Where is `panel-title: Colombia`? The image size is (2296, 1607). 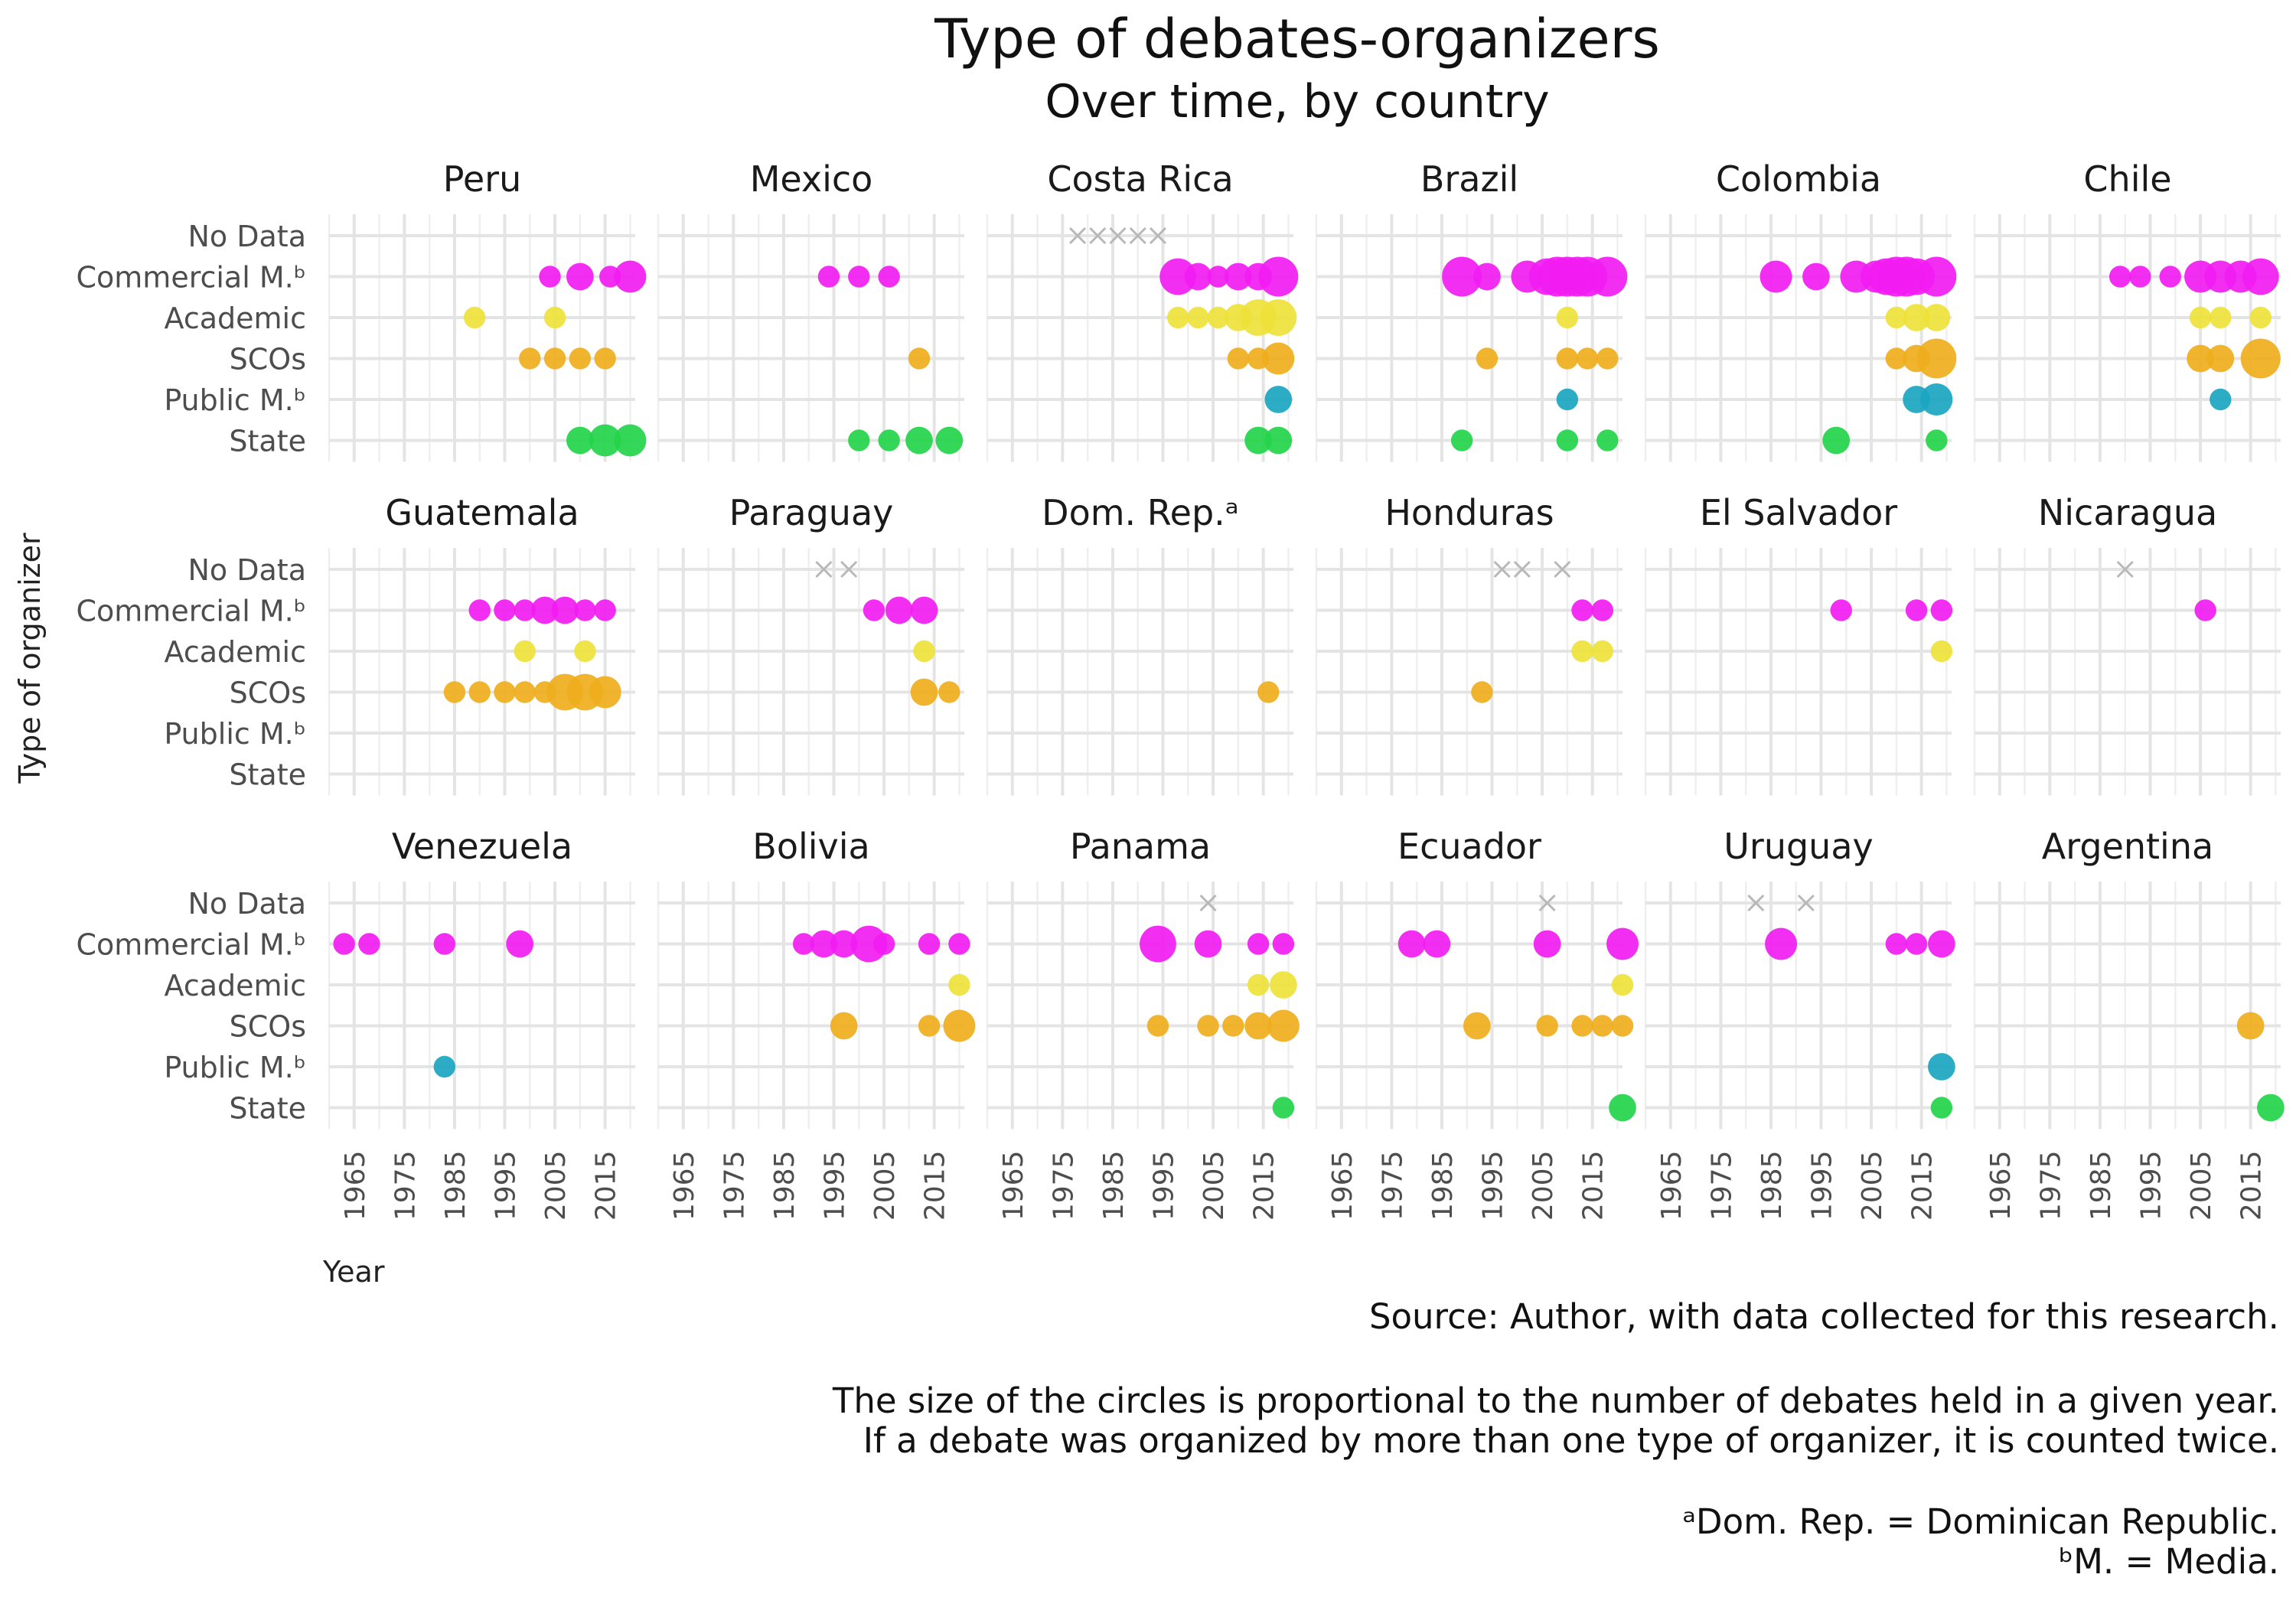
panel-title: Colombia is located at coordinates (1798, 179).